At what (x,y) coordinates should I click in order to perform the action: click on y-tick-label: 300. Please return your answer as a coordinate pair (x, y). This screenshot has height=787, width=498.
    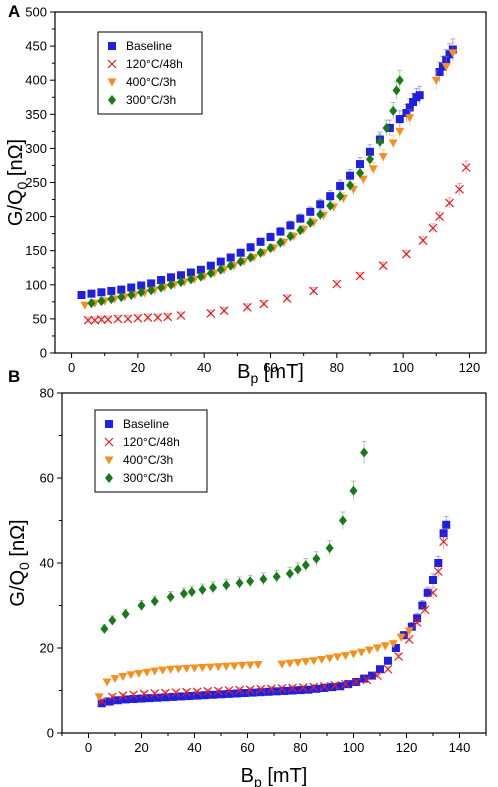
    Looking at the image, I should click on (36, 148).